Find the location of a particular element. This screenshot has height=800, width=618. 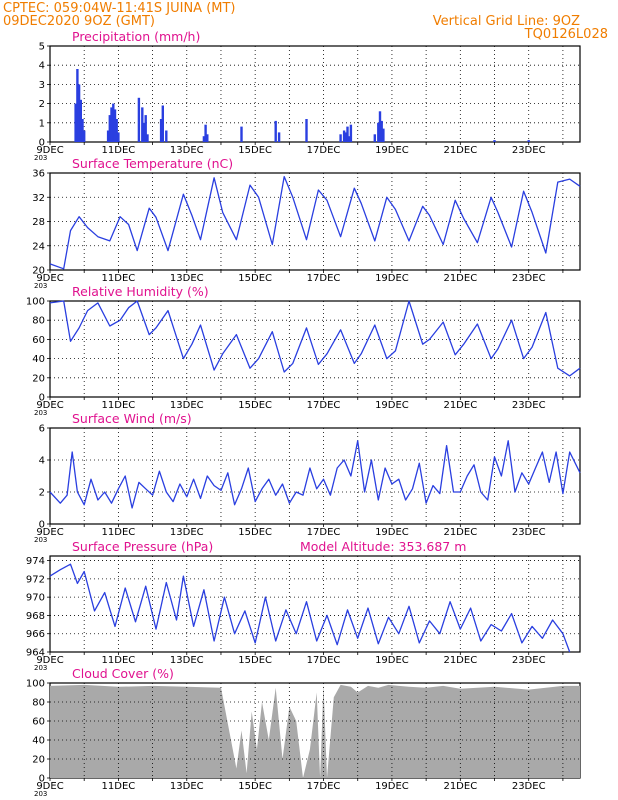

precipitation-title: Precipitation (mm/h) is located at coordinates (136, 36).